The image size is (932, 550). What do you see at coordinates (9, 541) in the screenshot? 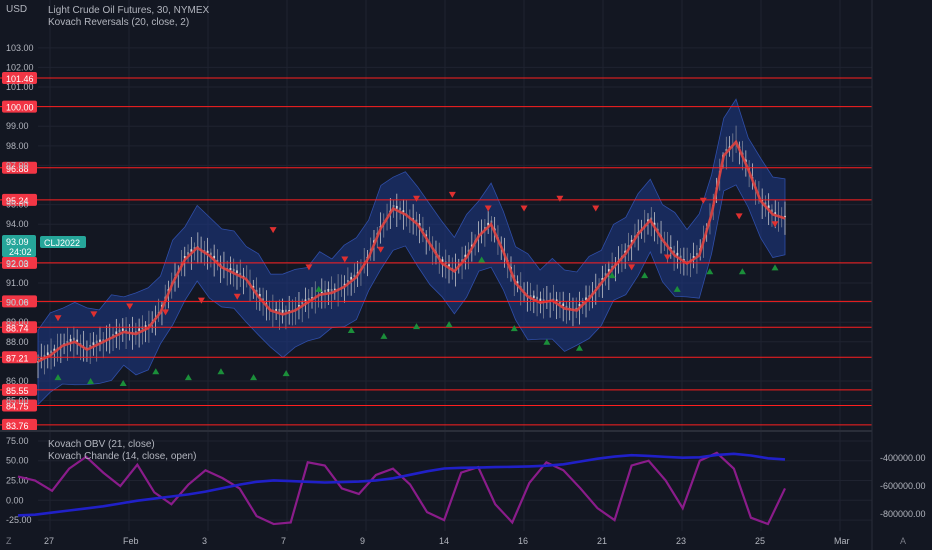
I see `zoom-toggle-icon: Z` at bounding box center [9, 541].